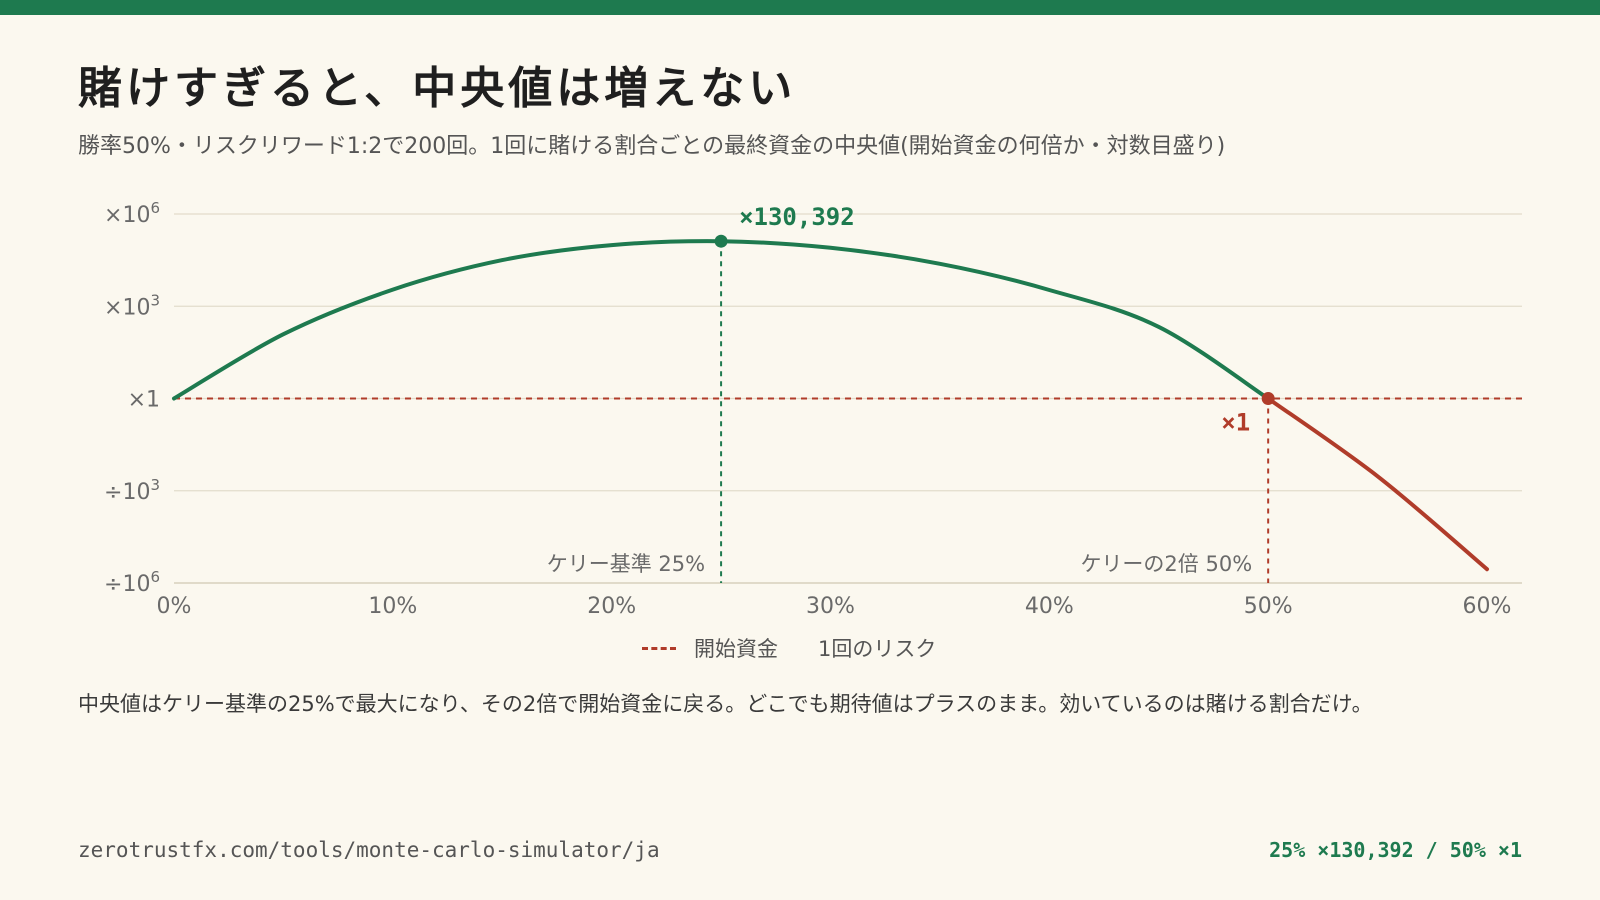 The image size is (1600, 900). I want to click on x-tick-label: 60%, so click(1487, 606).